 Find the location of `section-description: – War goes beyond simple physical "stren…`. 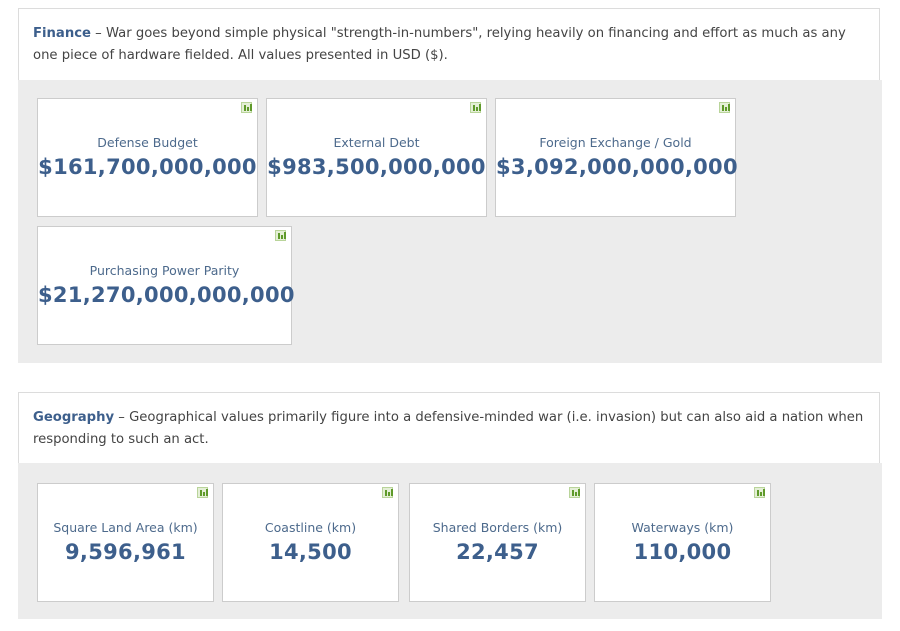

section-description: – War goes beyond simple physical "stren… is located at coordinates (439, 44).